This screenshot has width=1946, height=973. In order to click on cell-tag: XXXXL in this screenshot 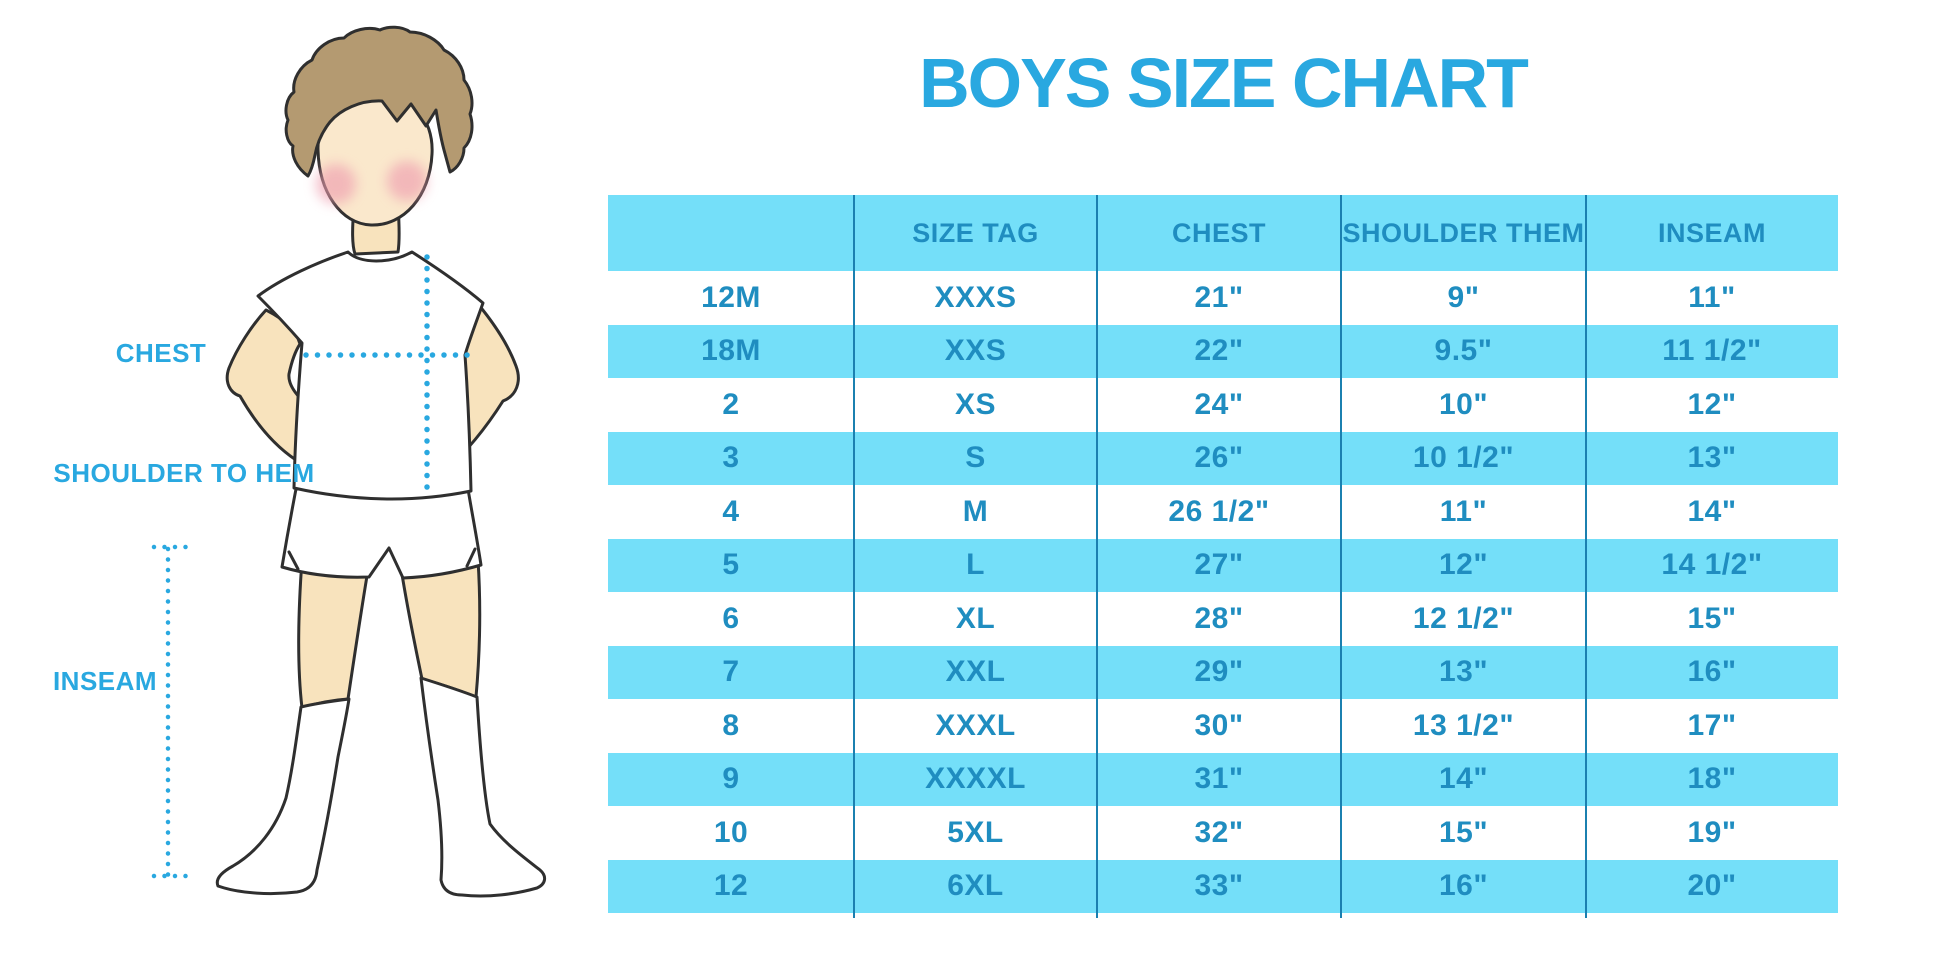, I will do `click(975, 779)`.